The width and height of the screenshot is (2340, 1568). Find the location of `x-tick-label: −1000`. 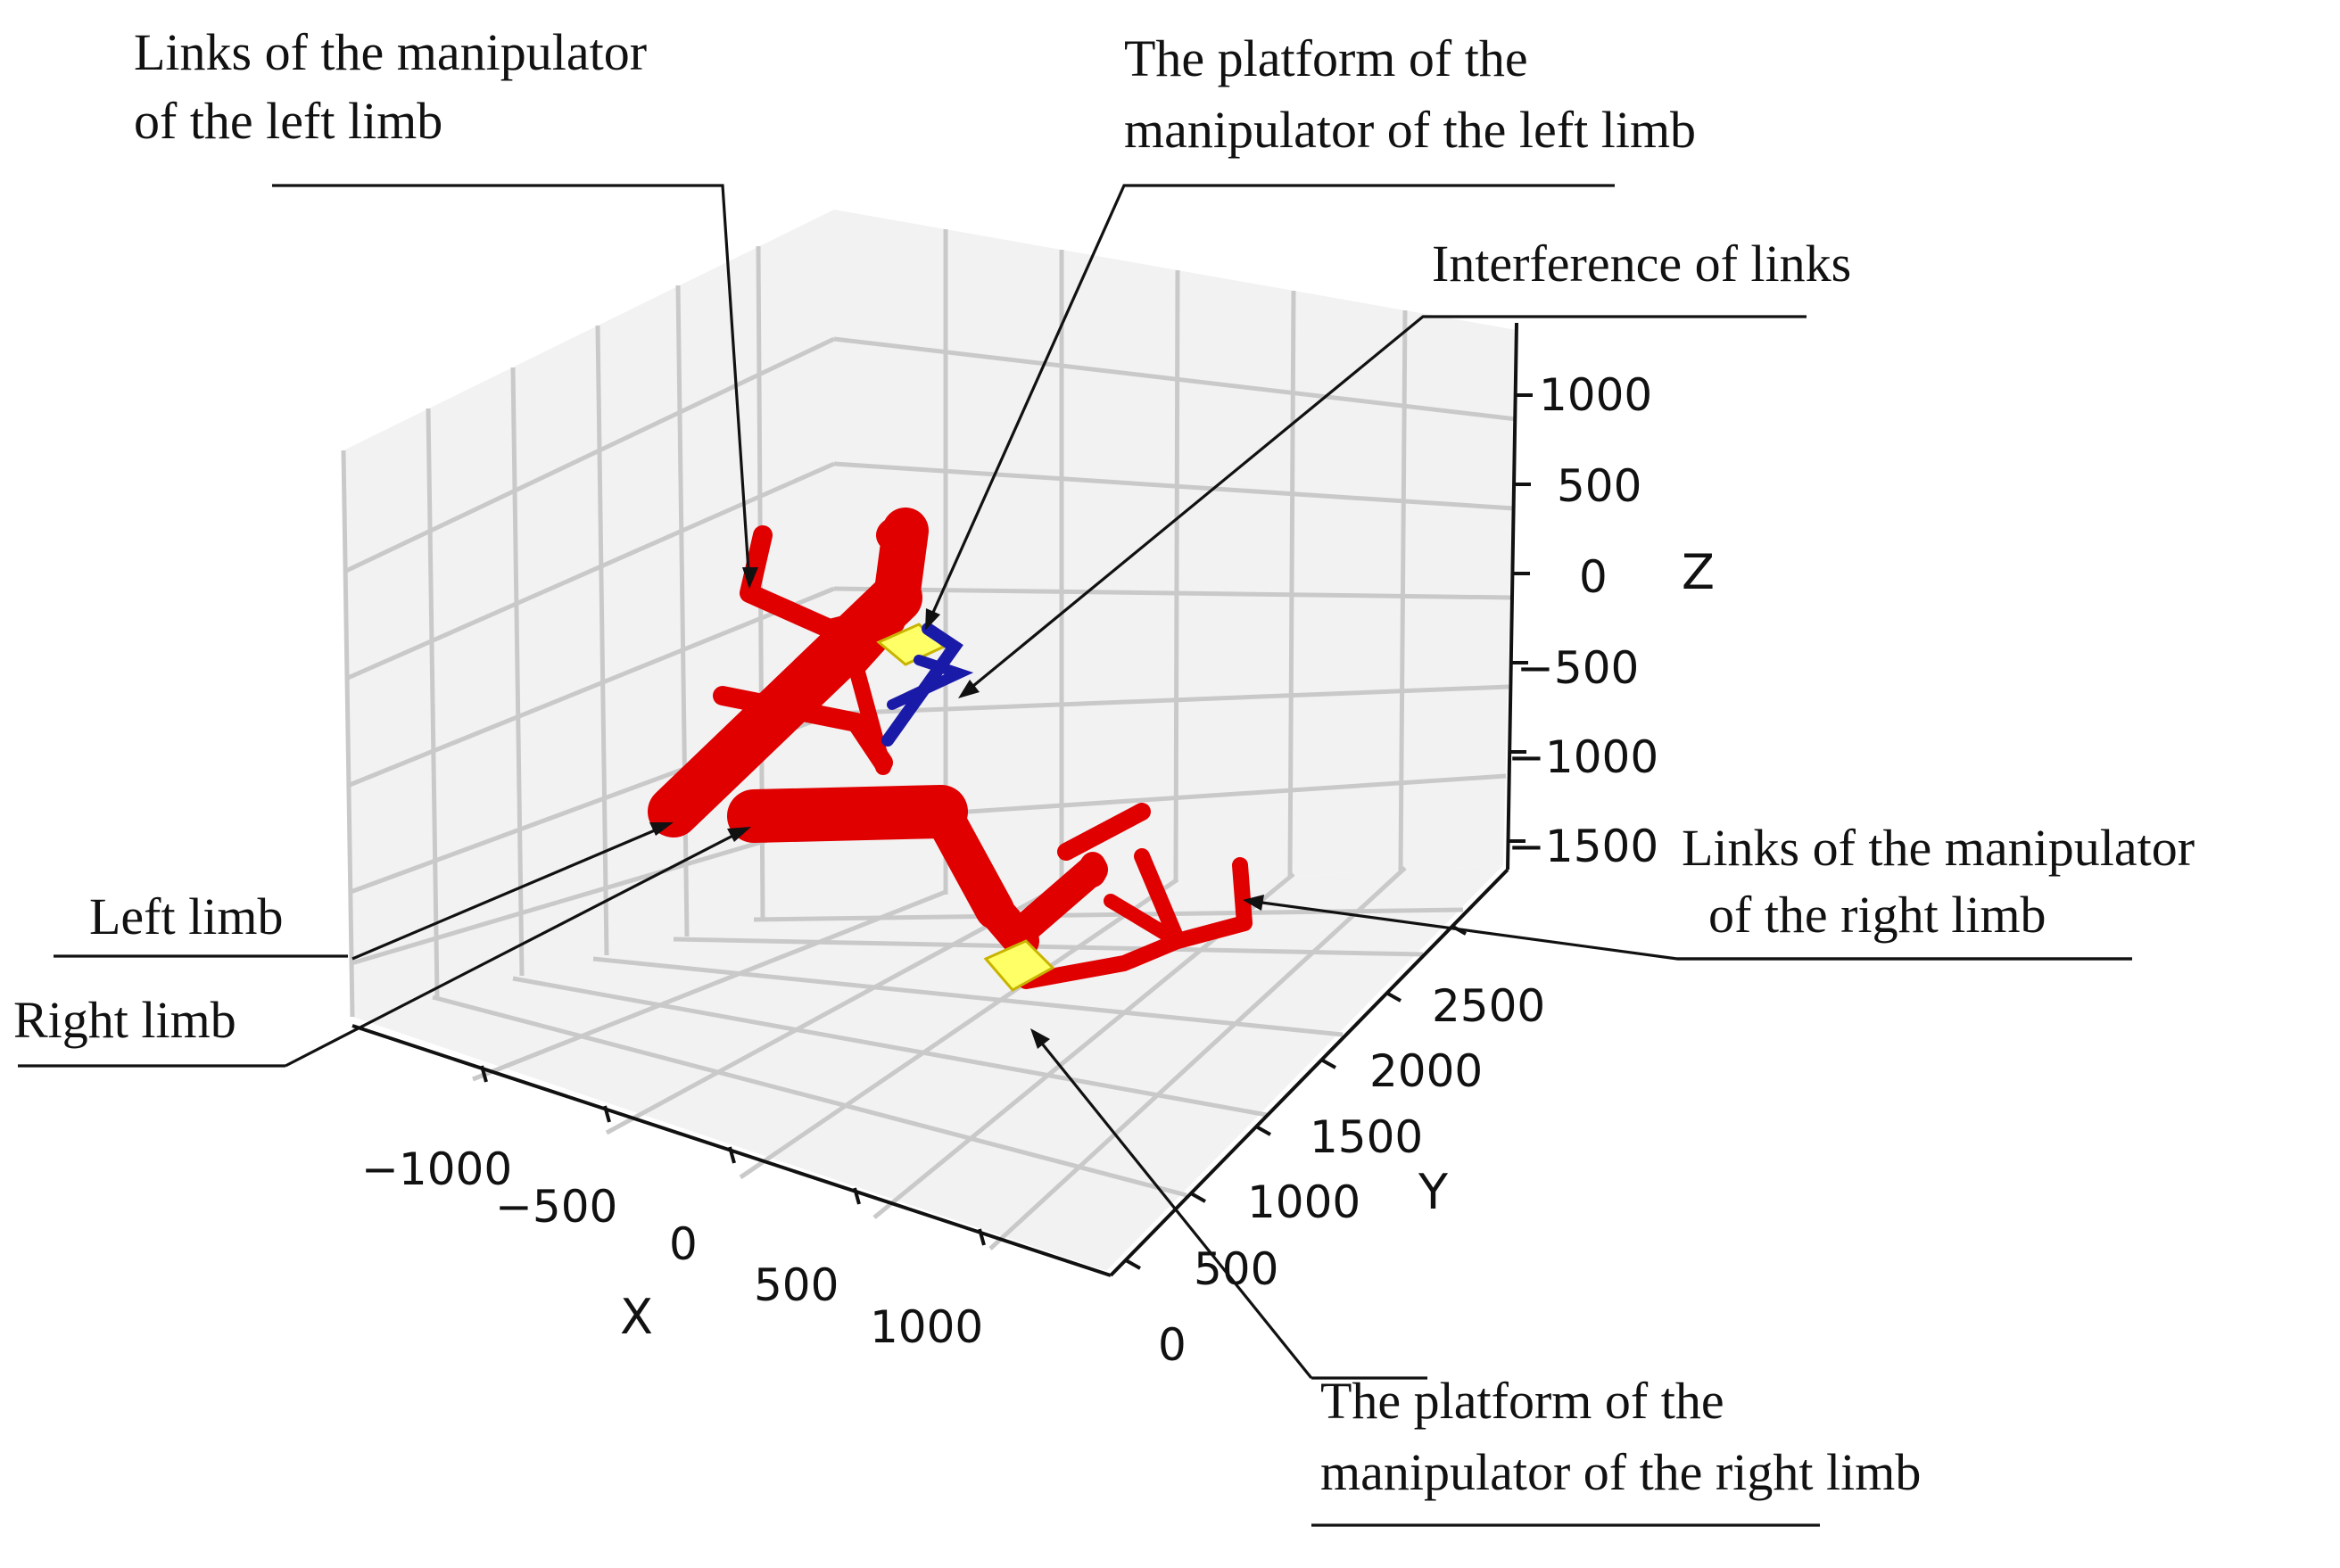

x-tick-label: −1000 is located at coordinates (436, 1169).